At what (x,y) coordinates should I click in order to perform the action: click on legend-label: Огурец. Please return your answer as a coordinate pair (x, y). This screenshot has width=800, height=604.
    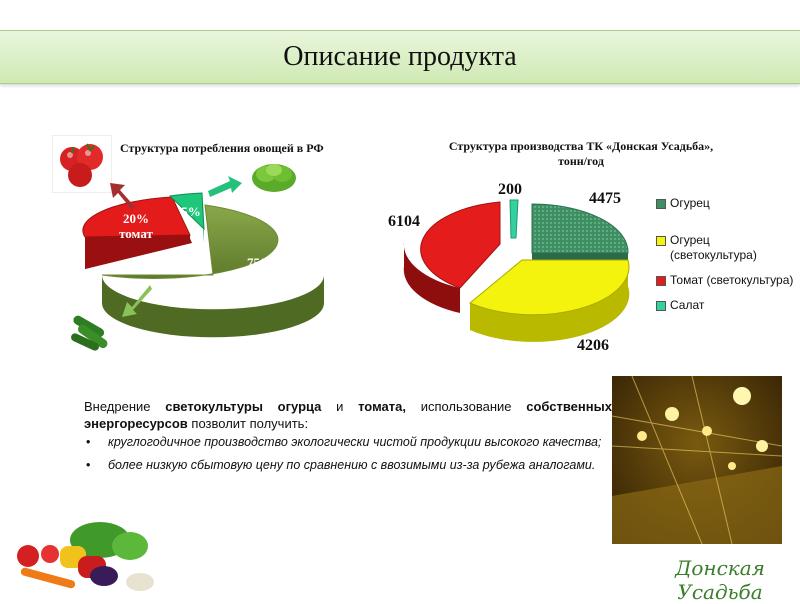
    Looking at the image, I should click on (690, 203).